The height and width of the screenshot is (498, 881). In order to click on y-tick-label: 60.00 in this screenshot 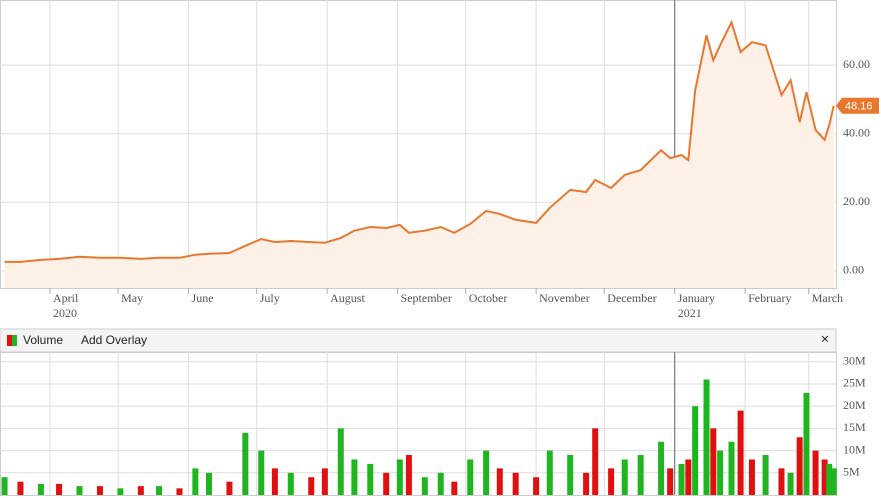, I will do `click(856, 64)`.